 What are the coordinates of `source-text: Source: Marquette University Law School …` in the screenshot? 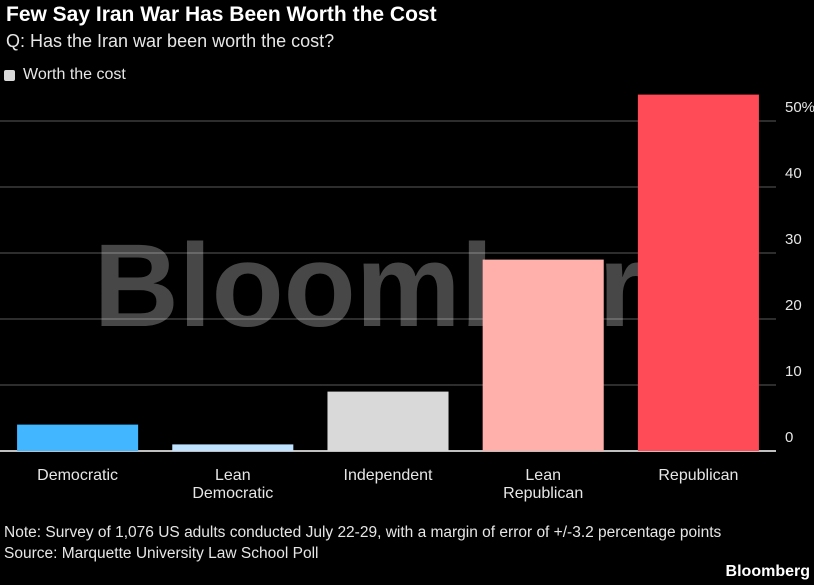 It's located at (161, 553).